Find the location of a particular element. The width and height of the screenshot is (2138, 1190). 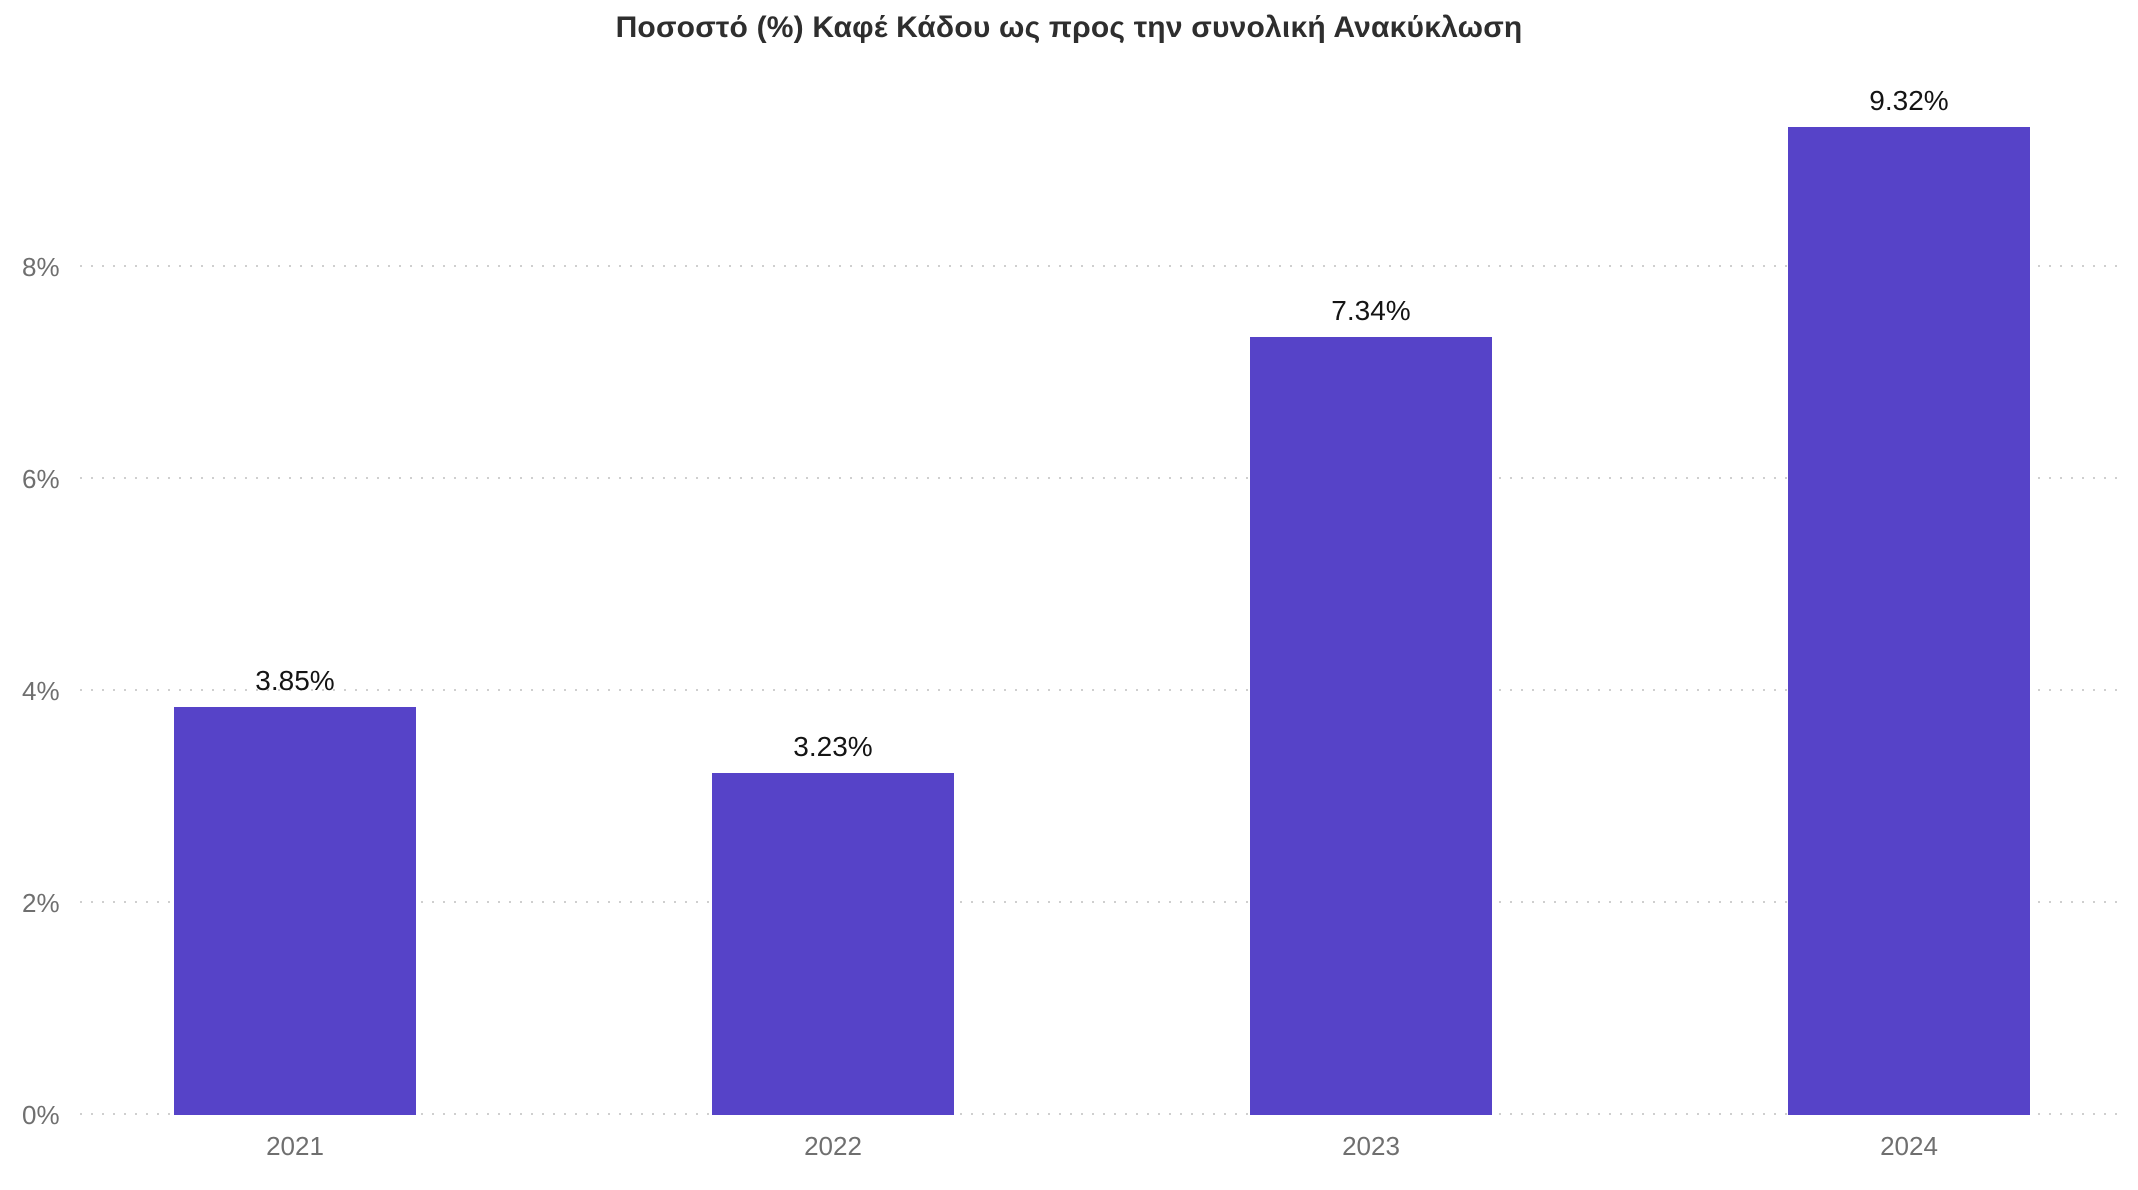

value-label-2022: 3.23% is located at coordinates (833, 746).